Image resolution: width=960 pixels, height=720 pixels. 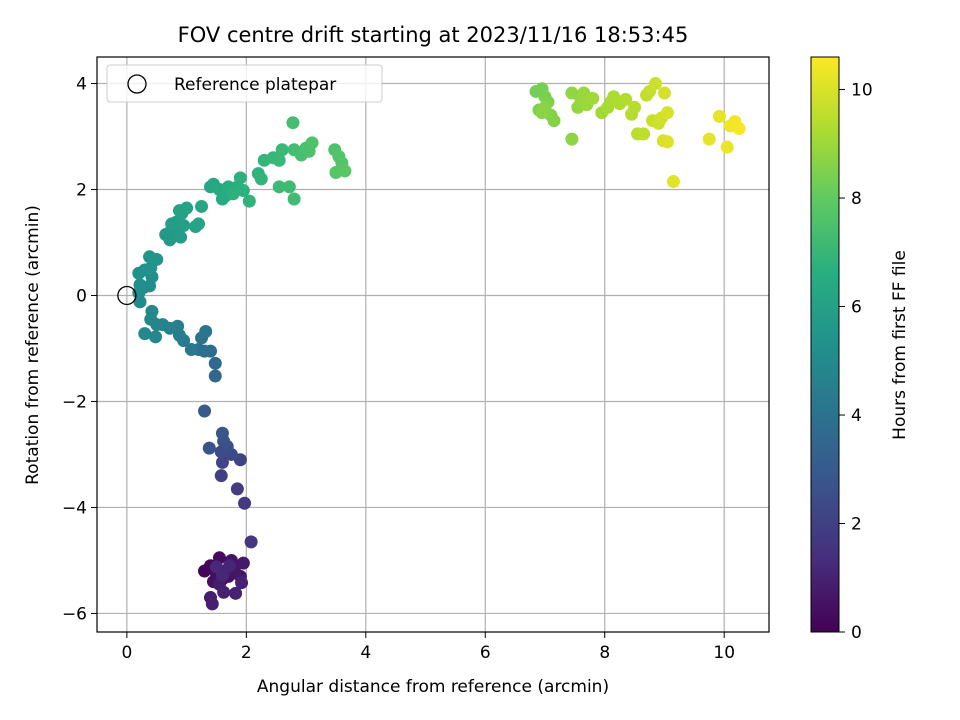 I want to click on colorbar-tick-label: 2, so click(x=856, y=525).